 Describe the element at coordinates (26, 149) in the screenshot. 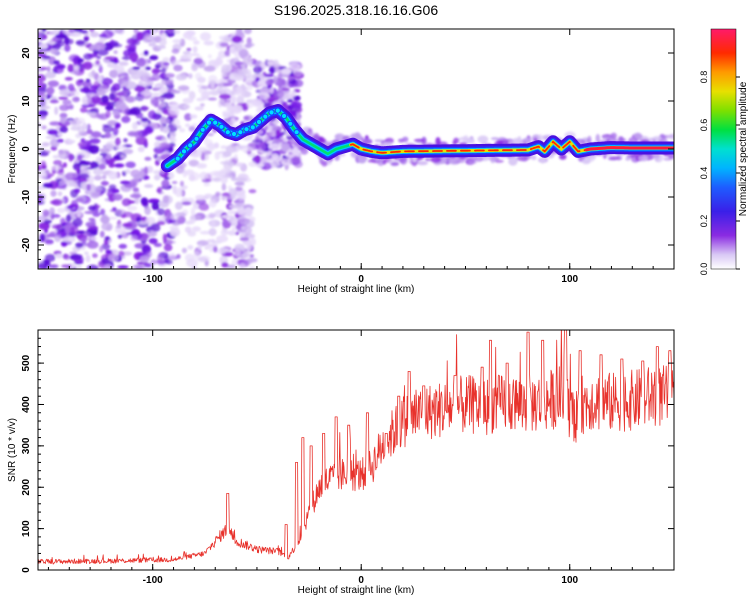

I see `y-tick-label: 0` at that location.